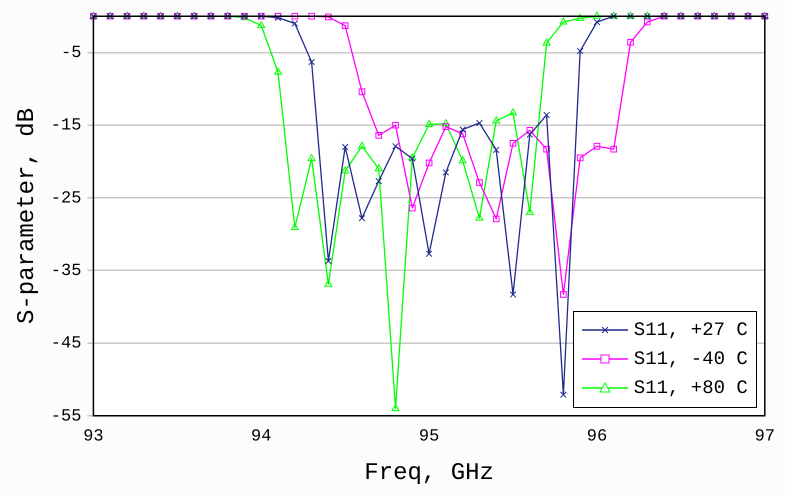 The width and height of the screenshot is (785, 495). Describe the element at coordinates (66, 344) in the screenshot. I see `y-tick-label: -45` at that location.